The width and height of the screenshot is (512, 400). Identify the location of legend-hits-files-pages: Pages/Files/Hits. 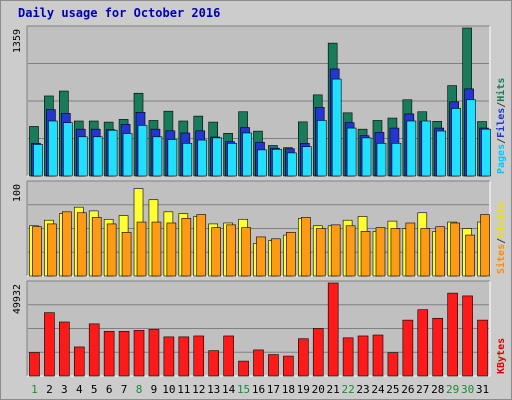
(501, 126).